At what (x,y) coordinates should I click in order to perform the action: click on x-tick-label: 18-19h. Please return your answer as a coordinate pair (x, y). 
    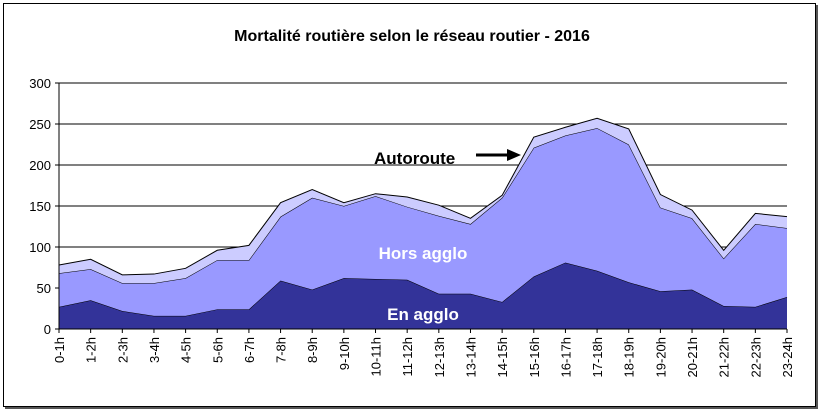
    Looking at the image, I should click on (629, 357).